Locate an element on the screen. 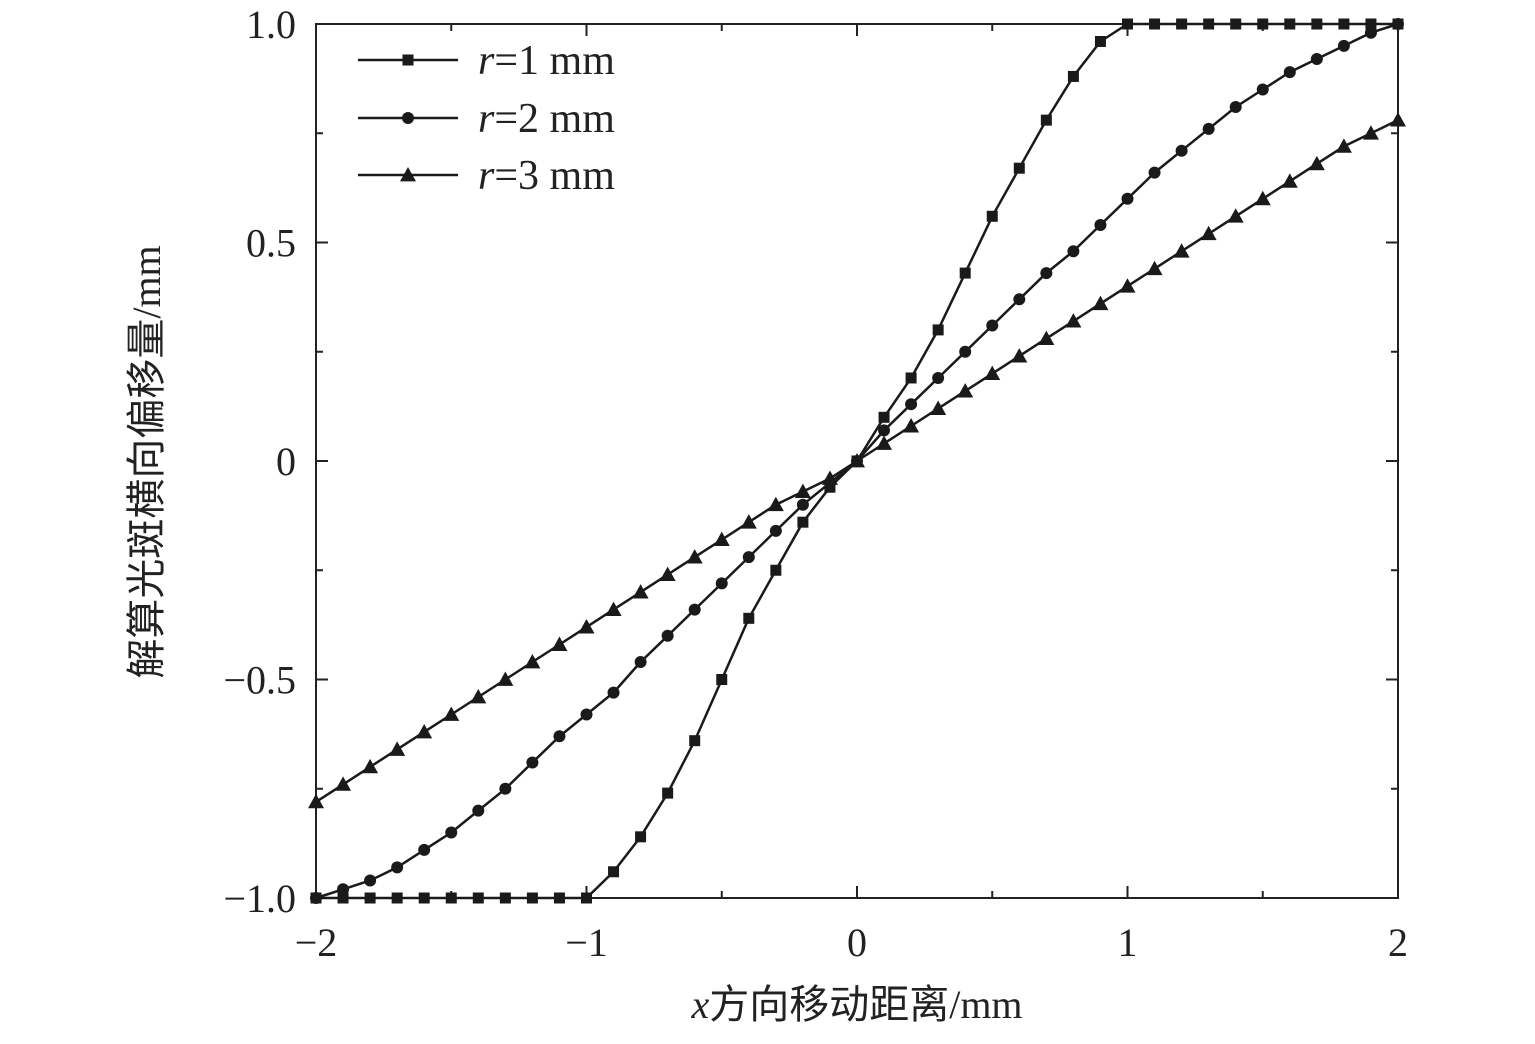  legend-item-2: r=2 mm is located at coordinates (486, 119).